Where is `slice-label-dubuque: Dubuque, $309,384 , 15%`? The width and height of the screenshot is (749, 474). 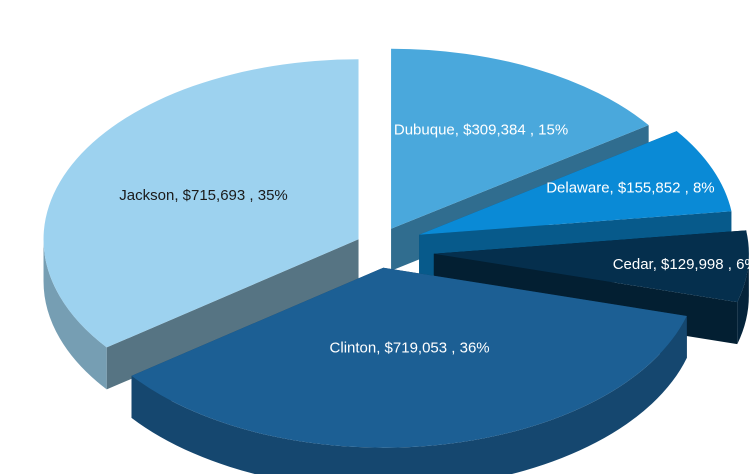 slice-label-dubuque: Dubuque, $309,384 , 15% is located at coordinates (481, 130).